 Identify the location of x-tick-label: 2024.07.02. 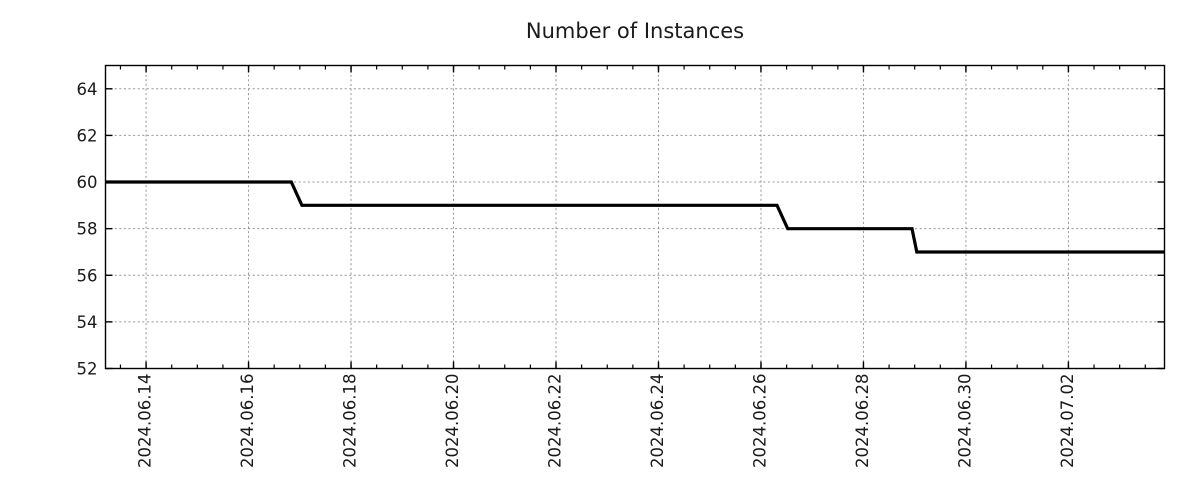
(1067, 421).